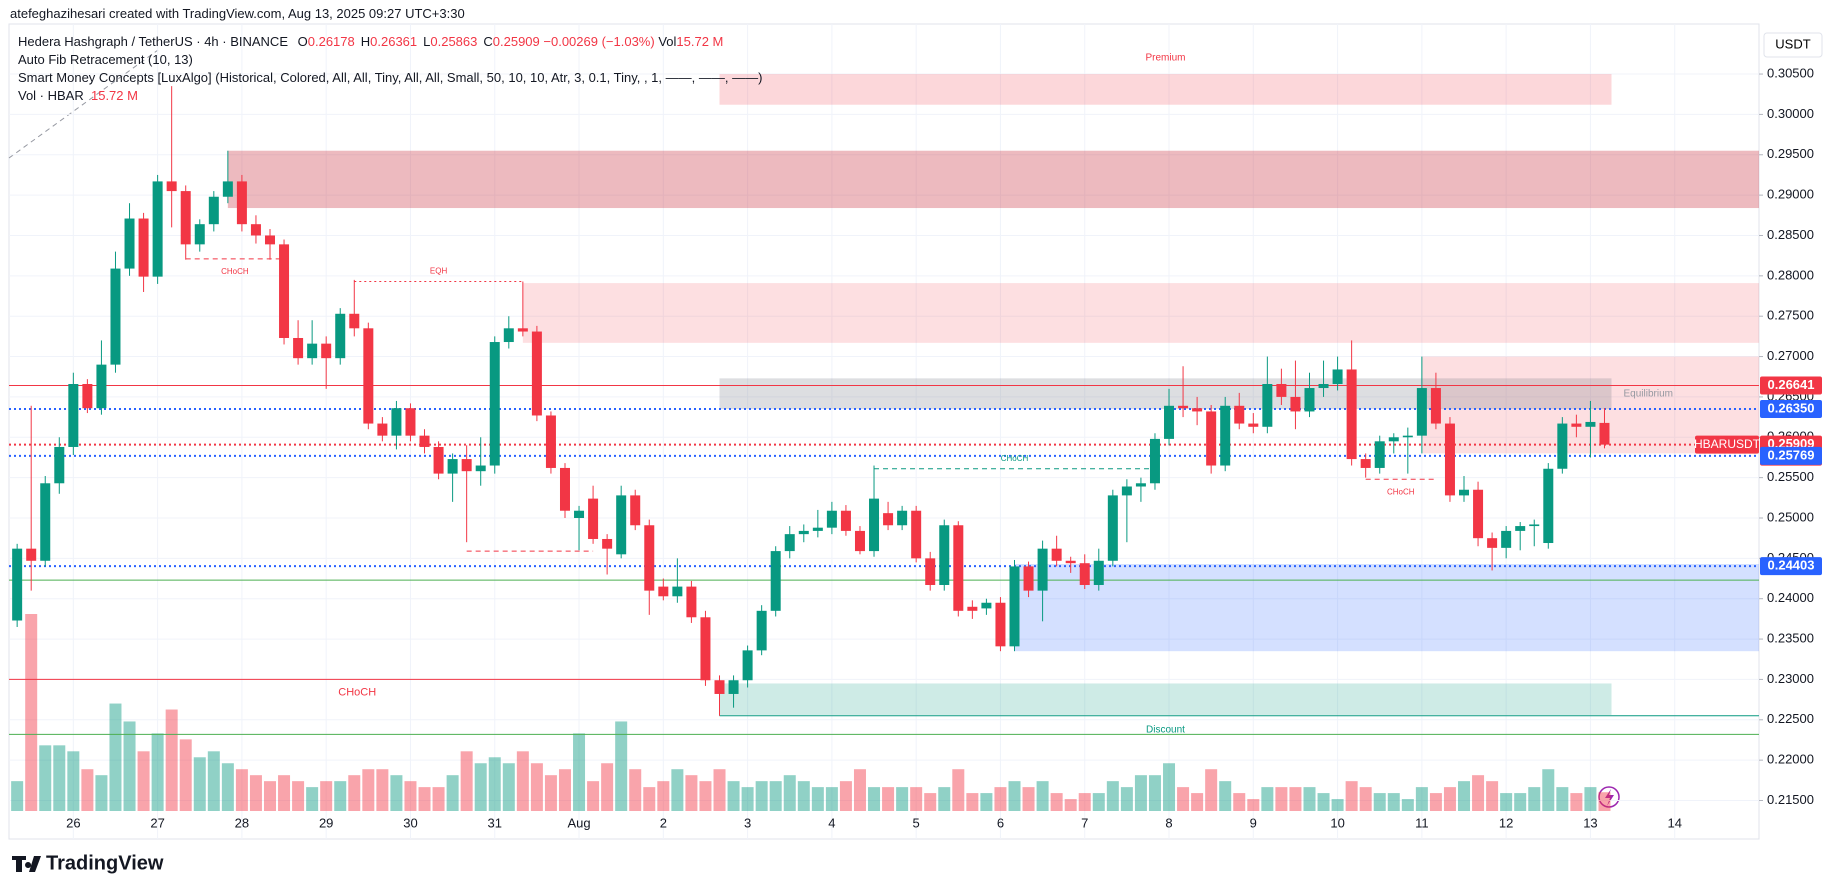 This screenshot has height=883, width=1835. I want to click on x-tick-label: 29, so click(326, 822).